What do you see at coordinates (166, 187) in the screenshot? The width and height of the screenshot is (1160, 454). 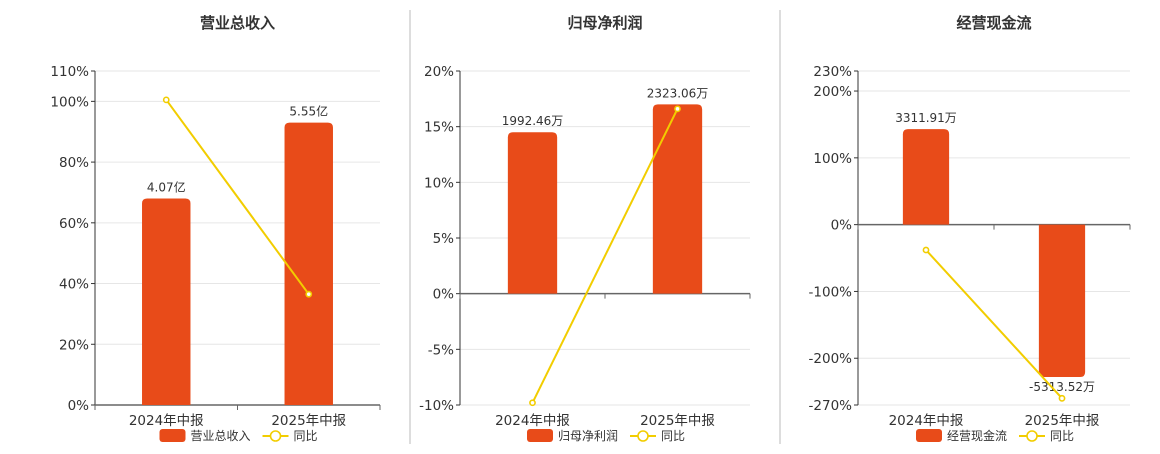 I see `bar-data-label: 4.07亿` at bounding box center [166, 187].